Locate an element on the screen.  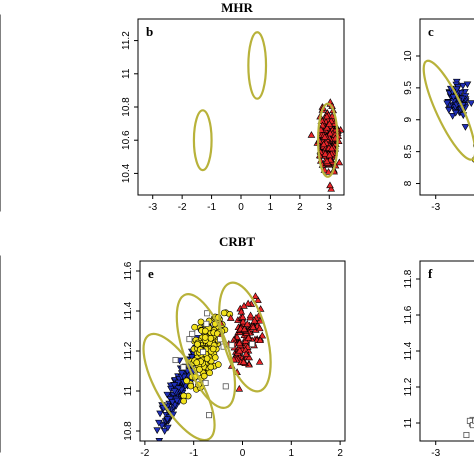
plot-area-e is located at coordinates (207, 361).